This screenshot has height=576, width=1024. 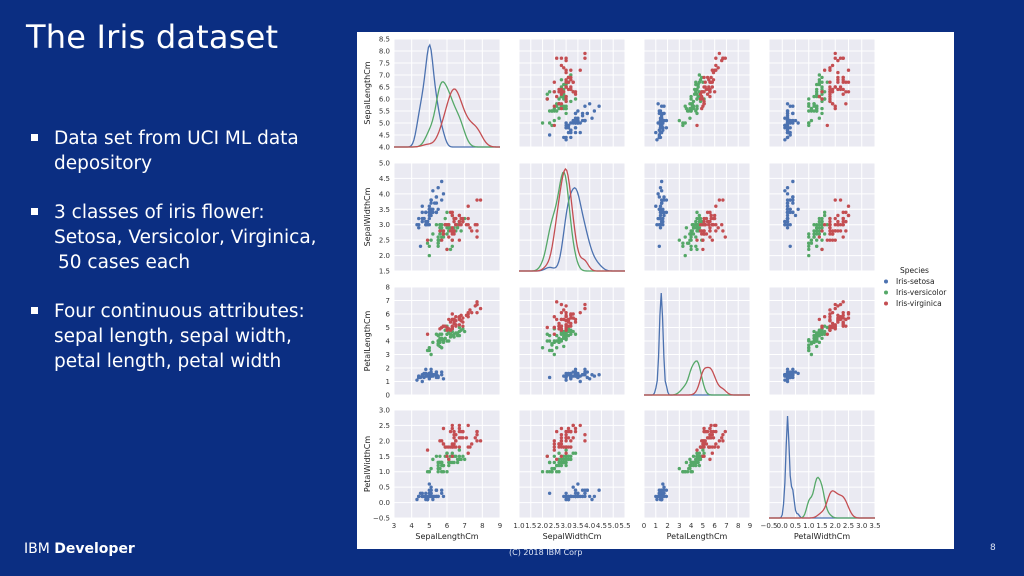 What do you see at coordinates (848, 526) in the screenshot?
I see `x-tick-label: 2.5` at bounding box center [848, 526].